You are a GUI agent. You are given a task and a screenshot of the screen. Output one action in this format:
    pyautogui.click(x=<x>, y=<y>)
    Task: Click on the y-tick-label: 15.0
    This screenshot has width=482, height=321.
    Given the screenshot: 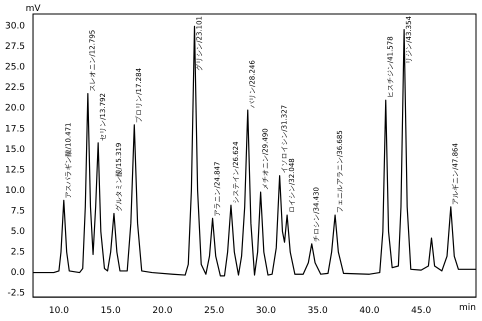 What is the action you would take?
    pyautogui.click(x=15, y=149)
    